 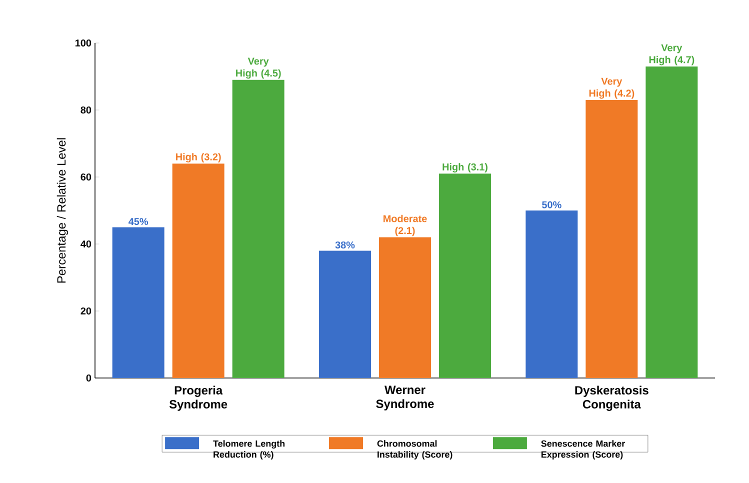 I want to click on annotation: Very High (4.5), so click(x=258, y=68).